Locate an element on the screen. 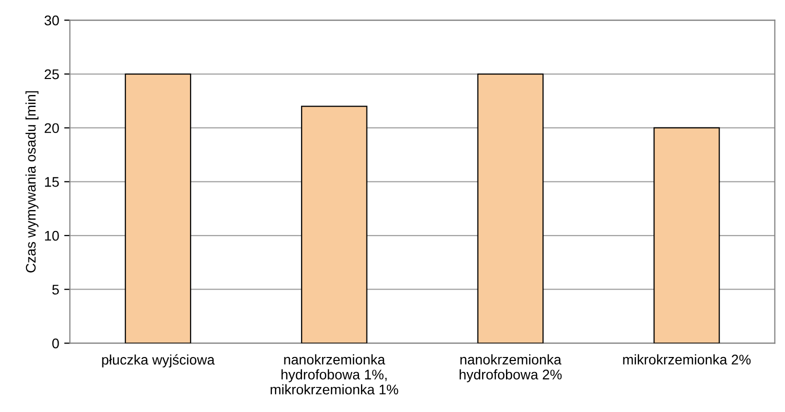 Image resolution: width=785 pixels, height=412 pixels. x-tick-label: nanokrzemionka hydrofobowa 2% is located at coordinates (511, 368).